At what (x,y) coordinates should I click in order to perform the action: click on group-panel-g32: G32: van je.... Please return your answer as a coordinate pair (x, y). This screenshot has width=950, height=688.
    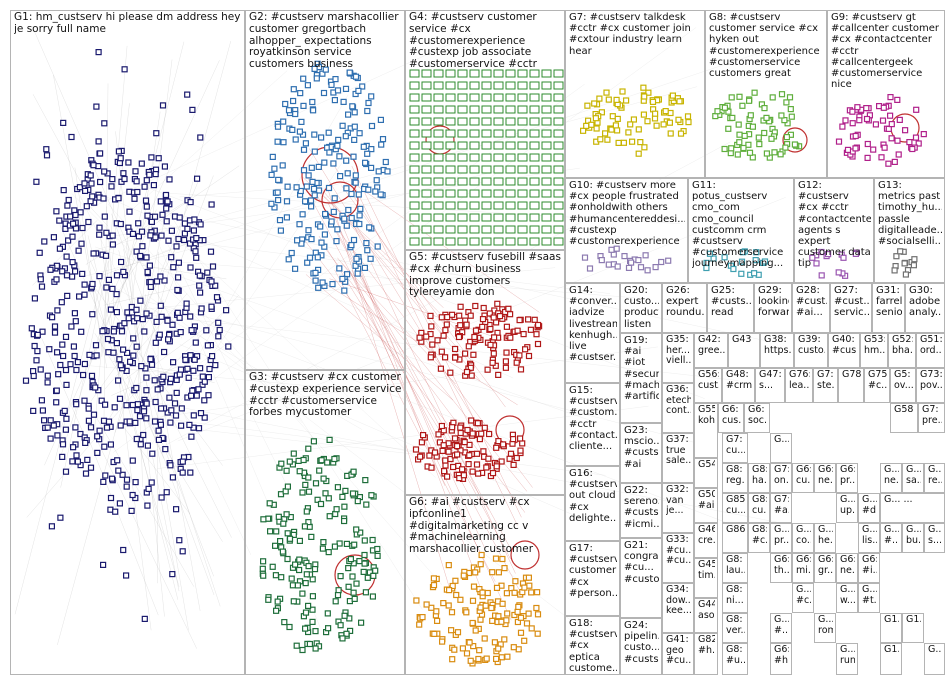
    Looking at the image, I should click on (678, 508).